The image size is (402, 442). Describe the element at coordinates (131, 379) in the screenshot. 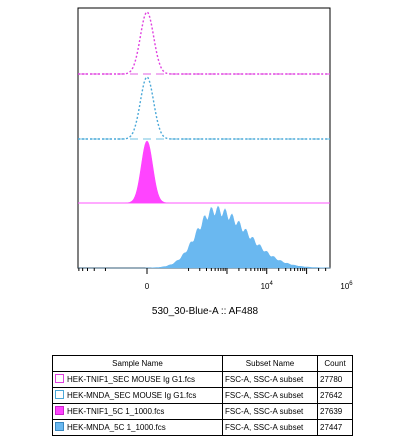

I see `legend-sample-name: HEK-TNIF1_SEC MOUSE Ig G1.fcs` at that location.